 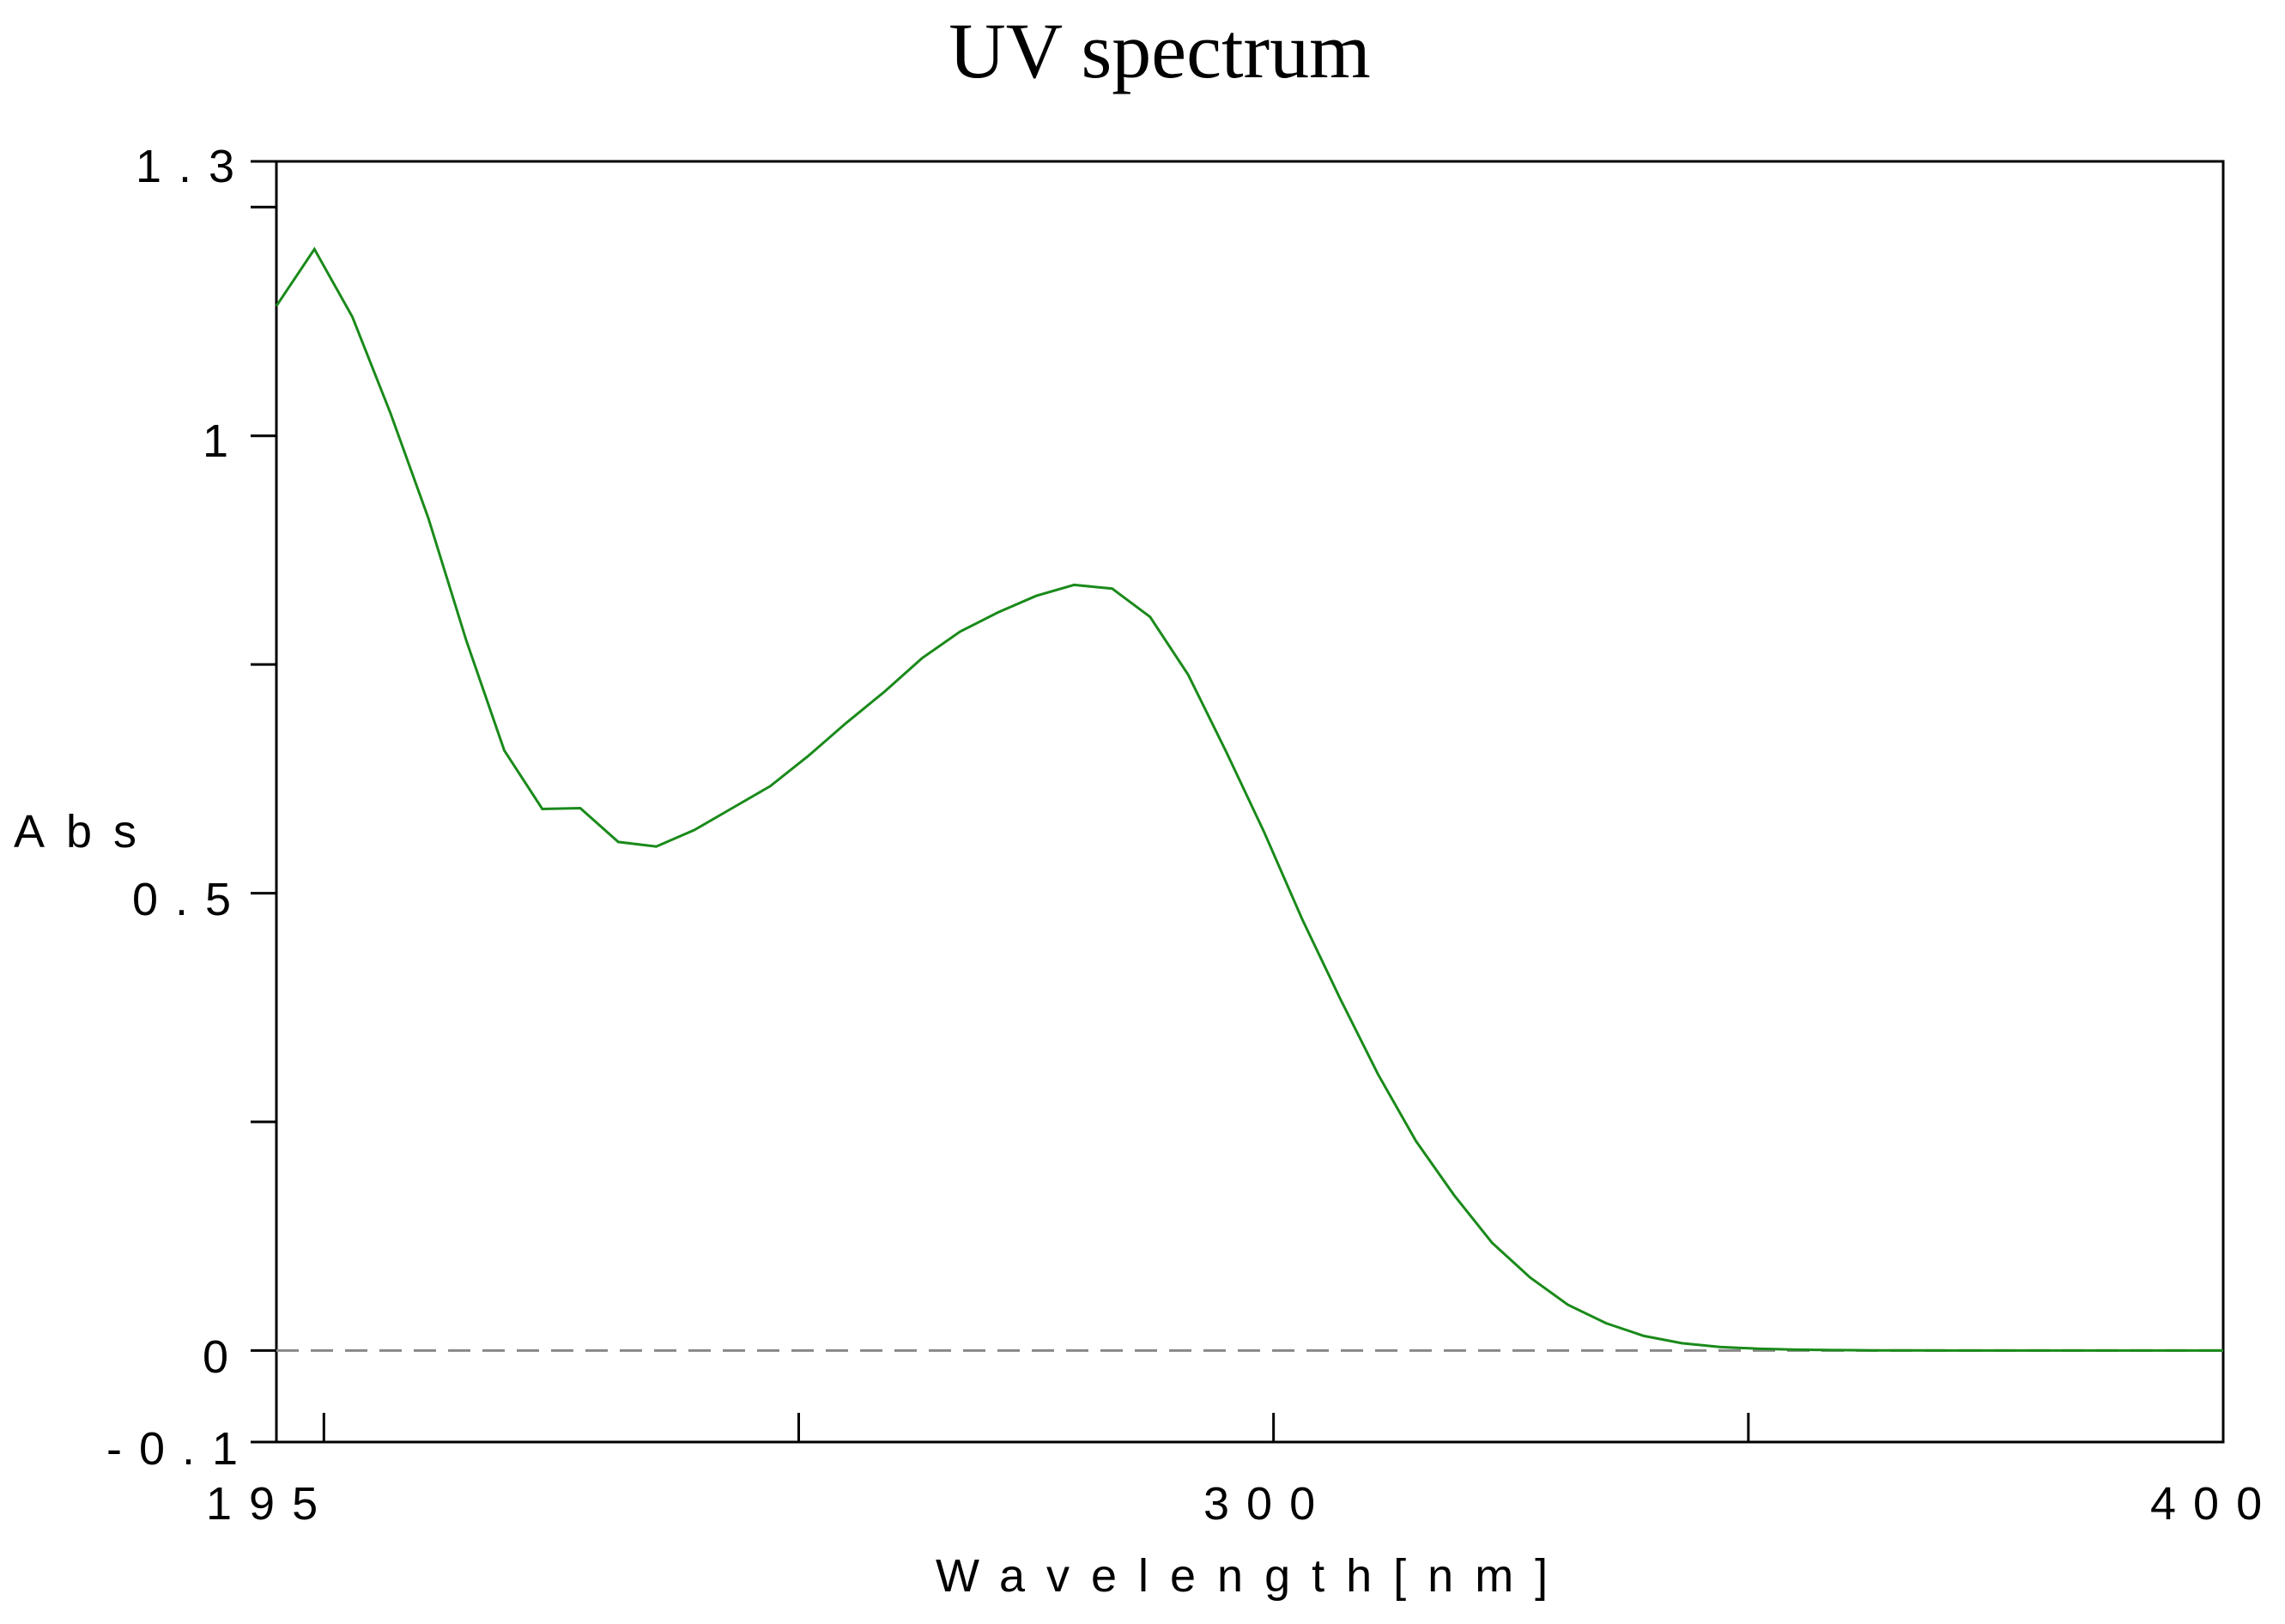 What do you see at coordinates (190, 899) in the screenshot?
I see `y-tick-label: 0.5` at bounding box center [190, 899].